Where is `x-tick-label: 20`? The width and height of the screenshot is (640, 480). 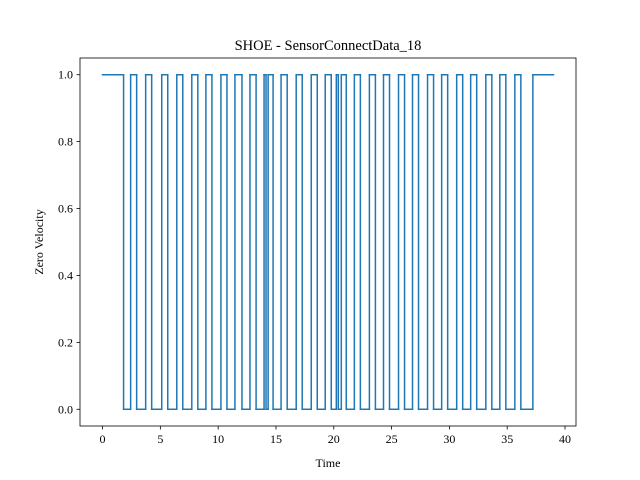 x-tick-label: 20 is located at coordinates (334, 439).